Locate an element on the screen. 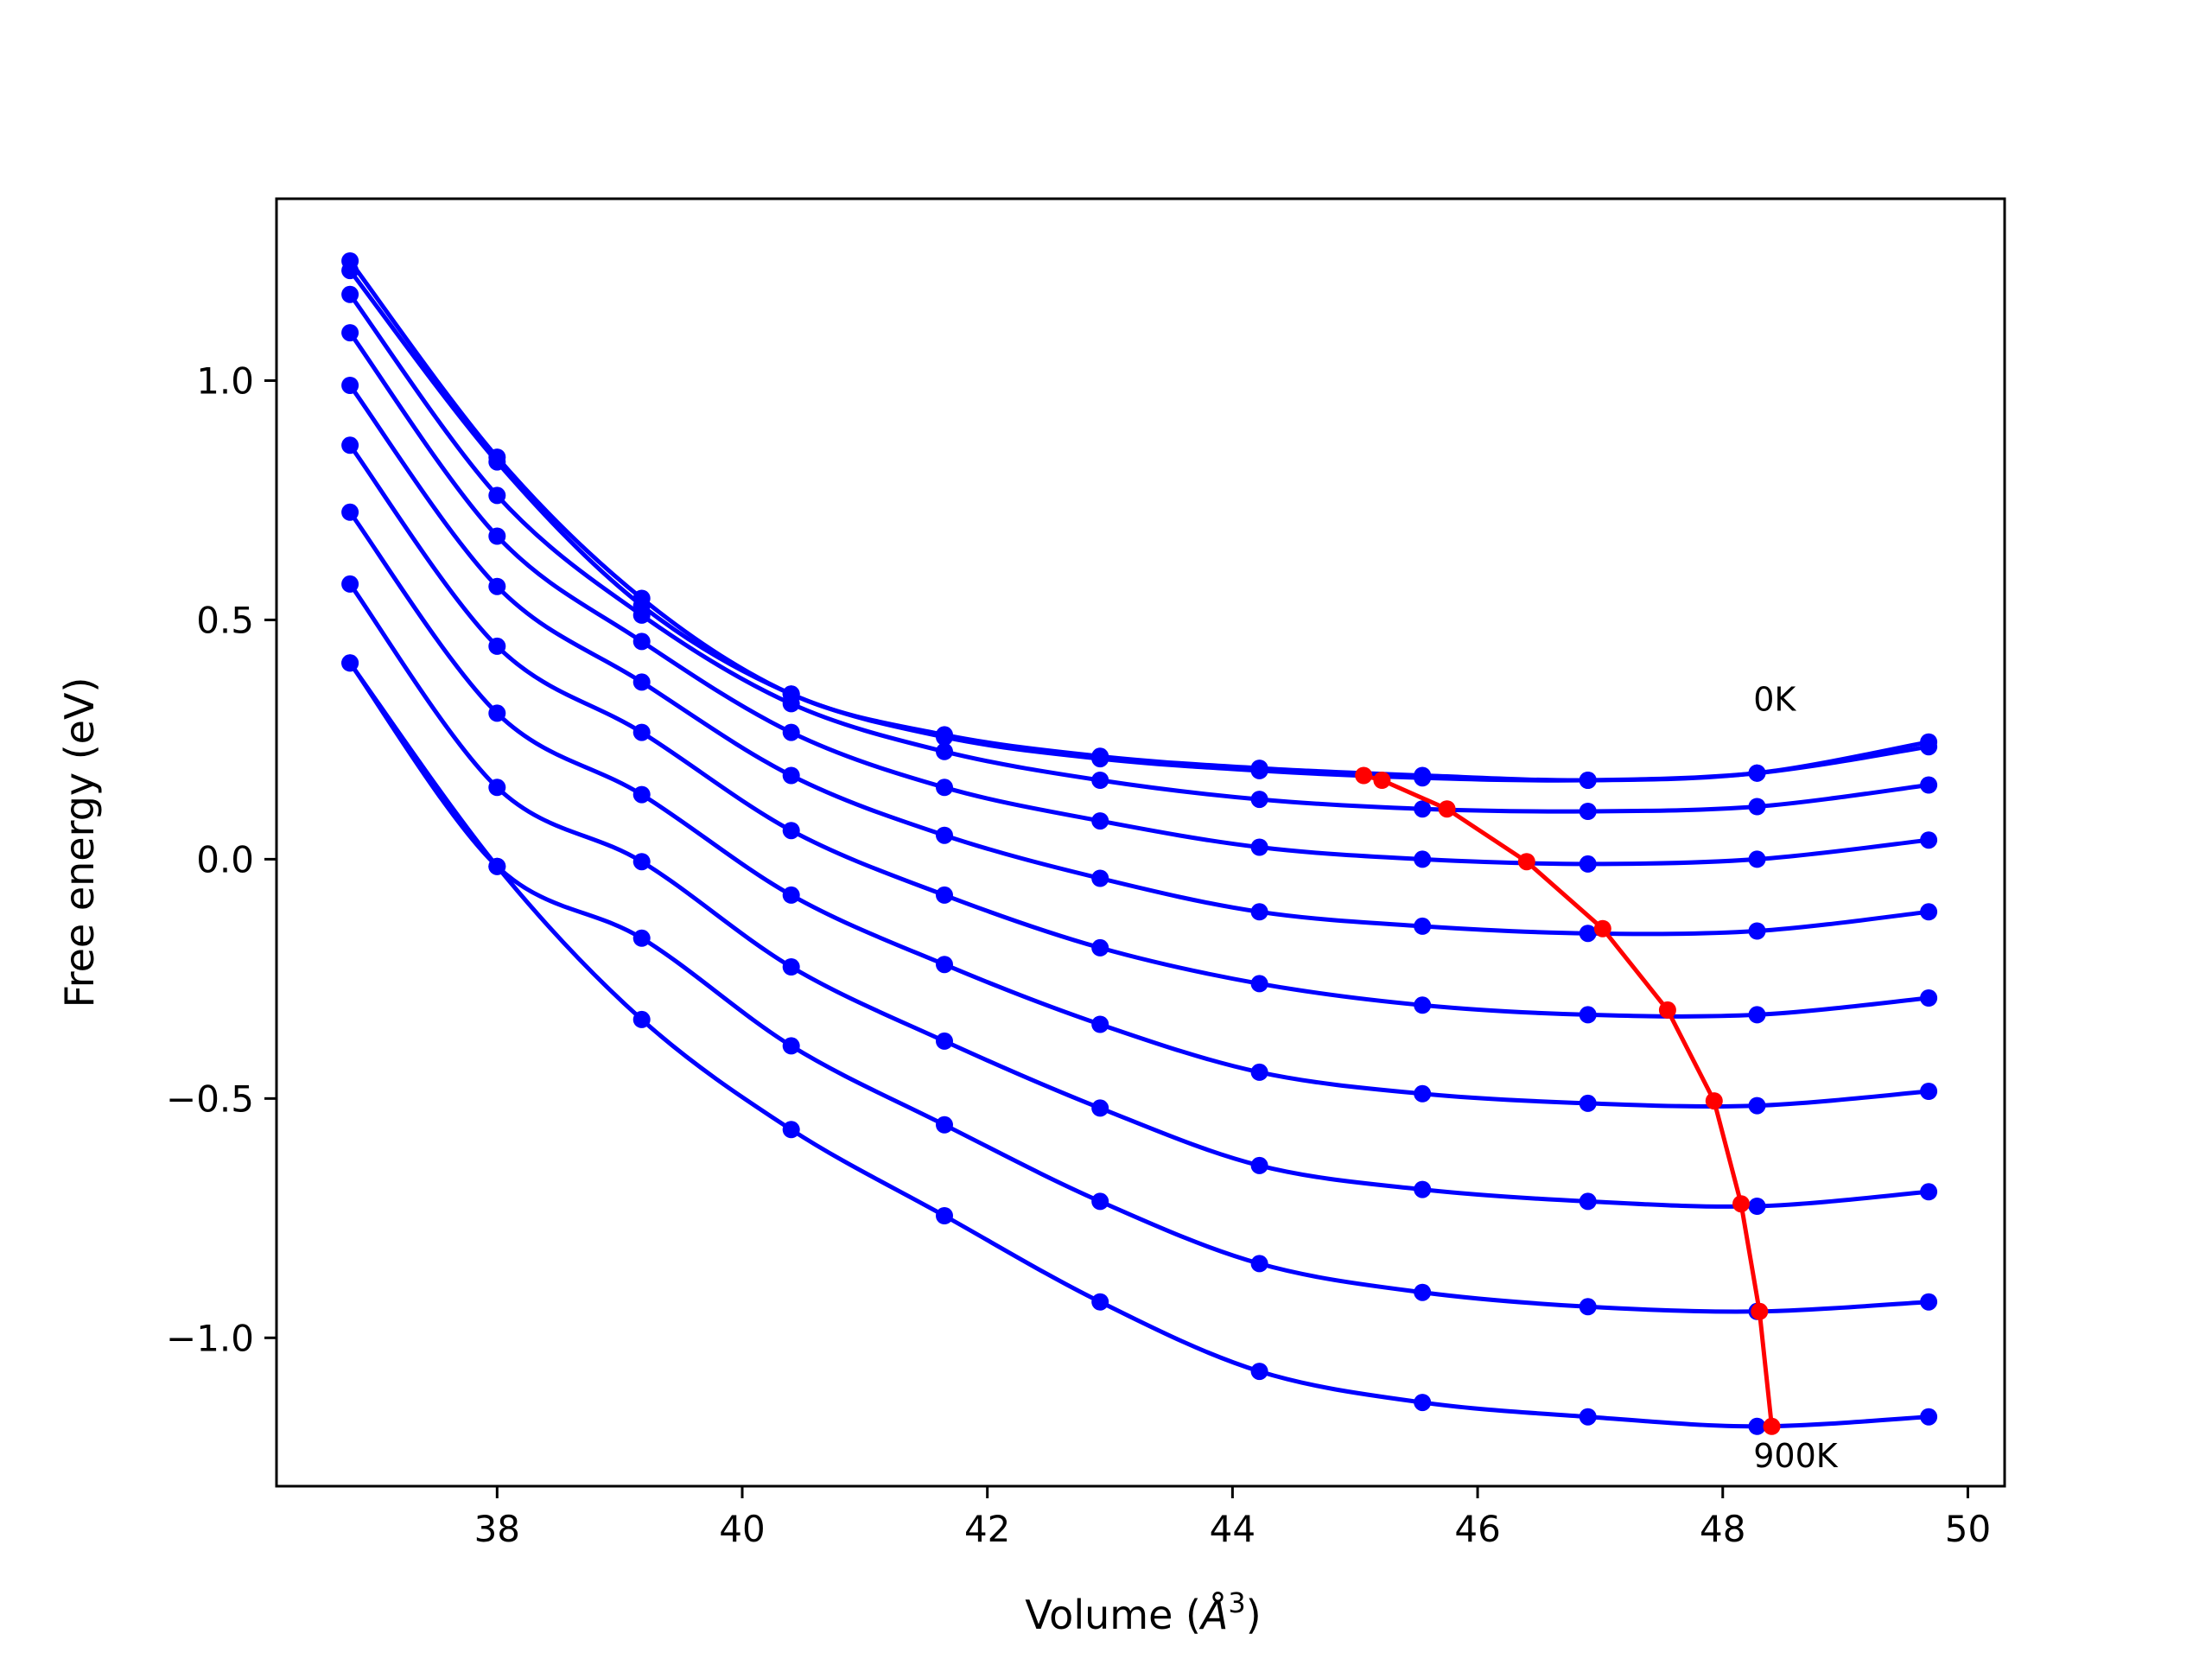 The width and height of the screenshot is (2212, 1659). x-tick-label-4: 46 is located at coordinates (1477, 1529).